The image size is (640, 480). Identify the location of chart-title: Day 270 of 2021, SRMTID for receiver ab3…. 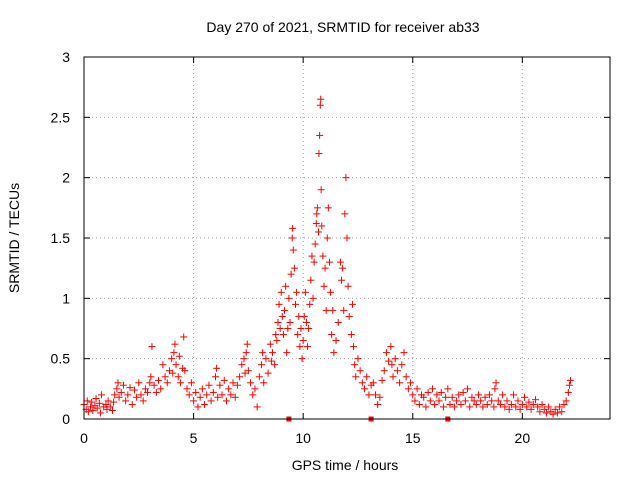
(342, 27).